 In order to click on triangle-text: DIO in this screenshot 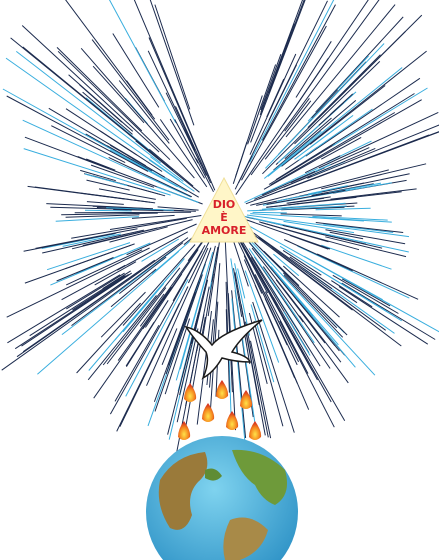, I will do `click(224, 204)`.